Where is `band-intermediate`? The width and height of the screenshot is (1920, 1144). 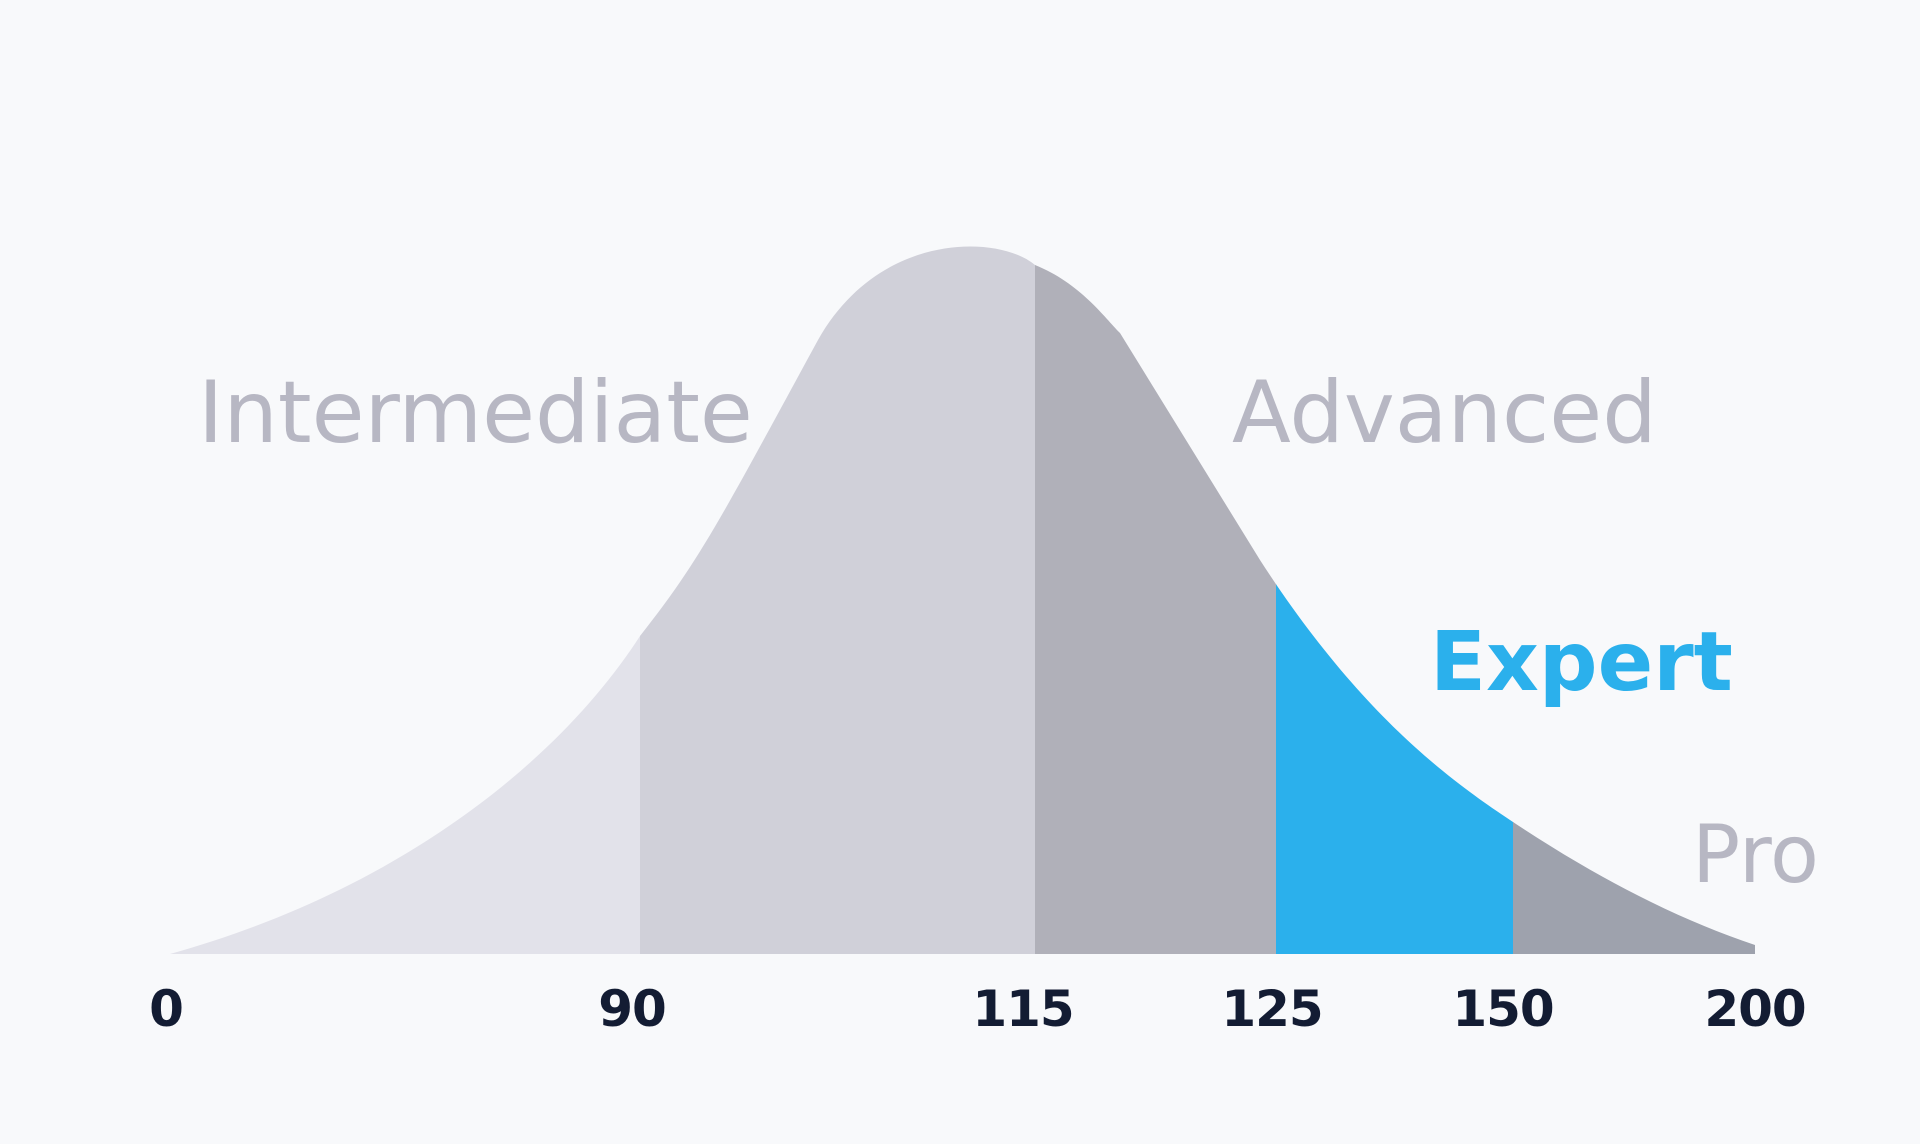 band-intermediate is located at coordinates (838, 600).